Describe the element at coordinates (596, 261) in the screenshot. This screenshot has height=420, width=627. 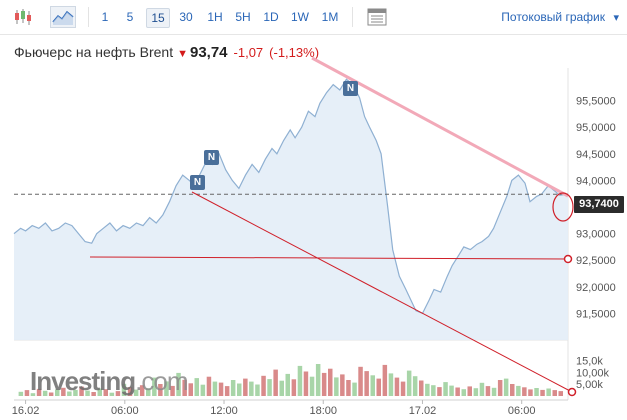
I see `y-tick-label: 92,5000` at that location.